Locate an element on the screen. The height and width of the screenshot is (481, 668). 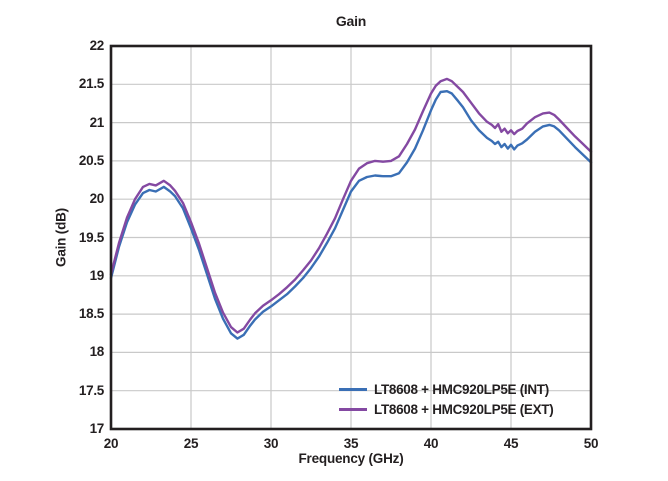
x-tick-label: 30 is located at coordinates (271, 443).